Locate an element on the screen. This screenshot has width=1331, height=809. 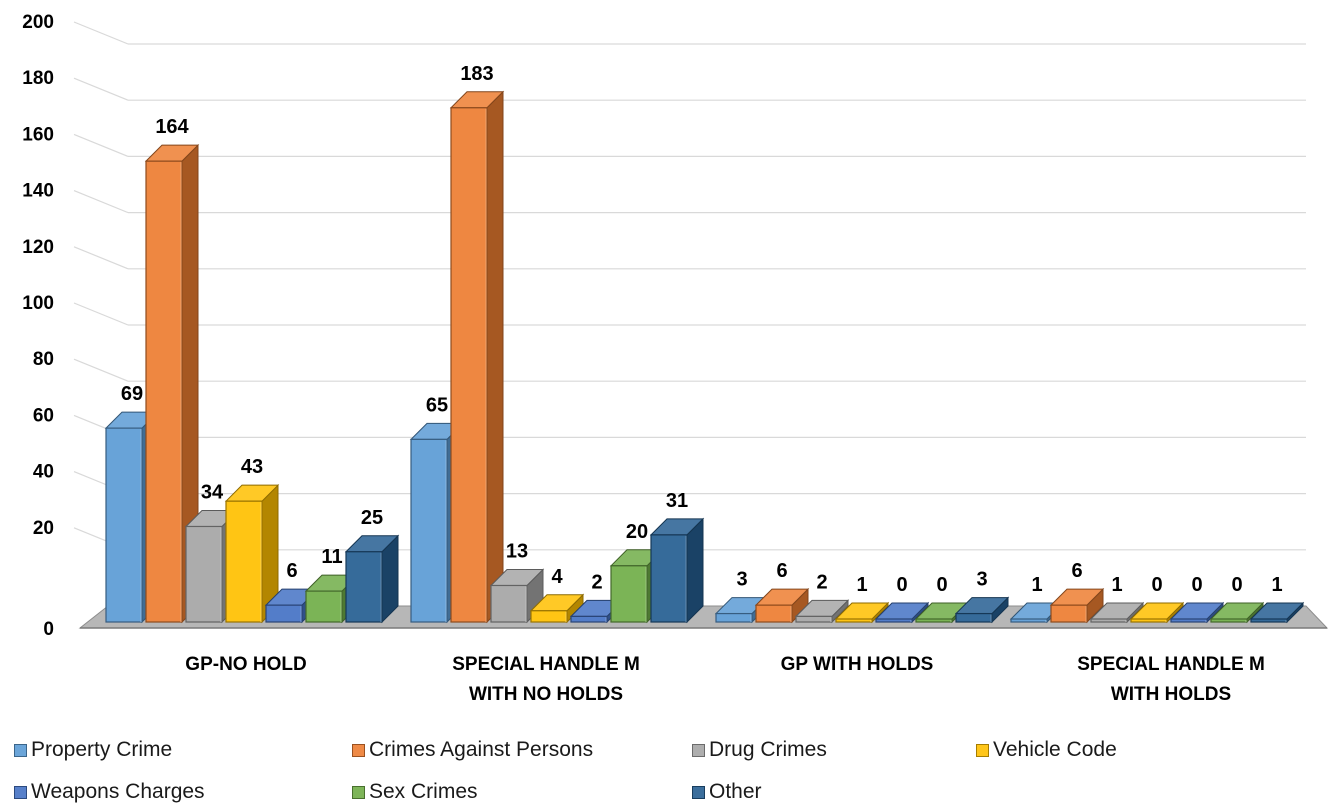
data-label: 2 is located at coordinates (821, 582).